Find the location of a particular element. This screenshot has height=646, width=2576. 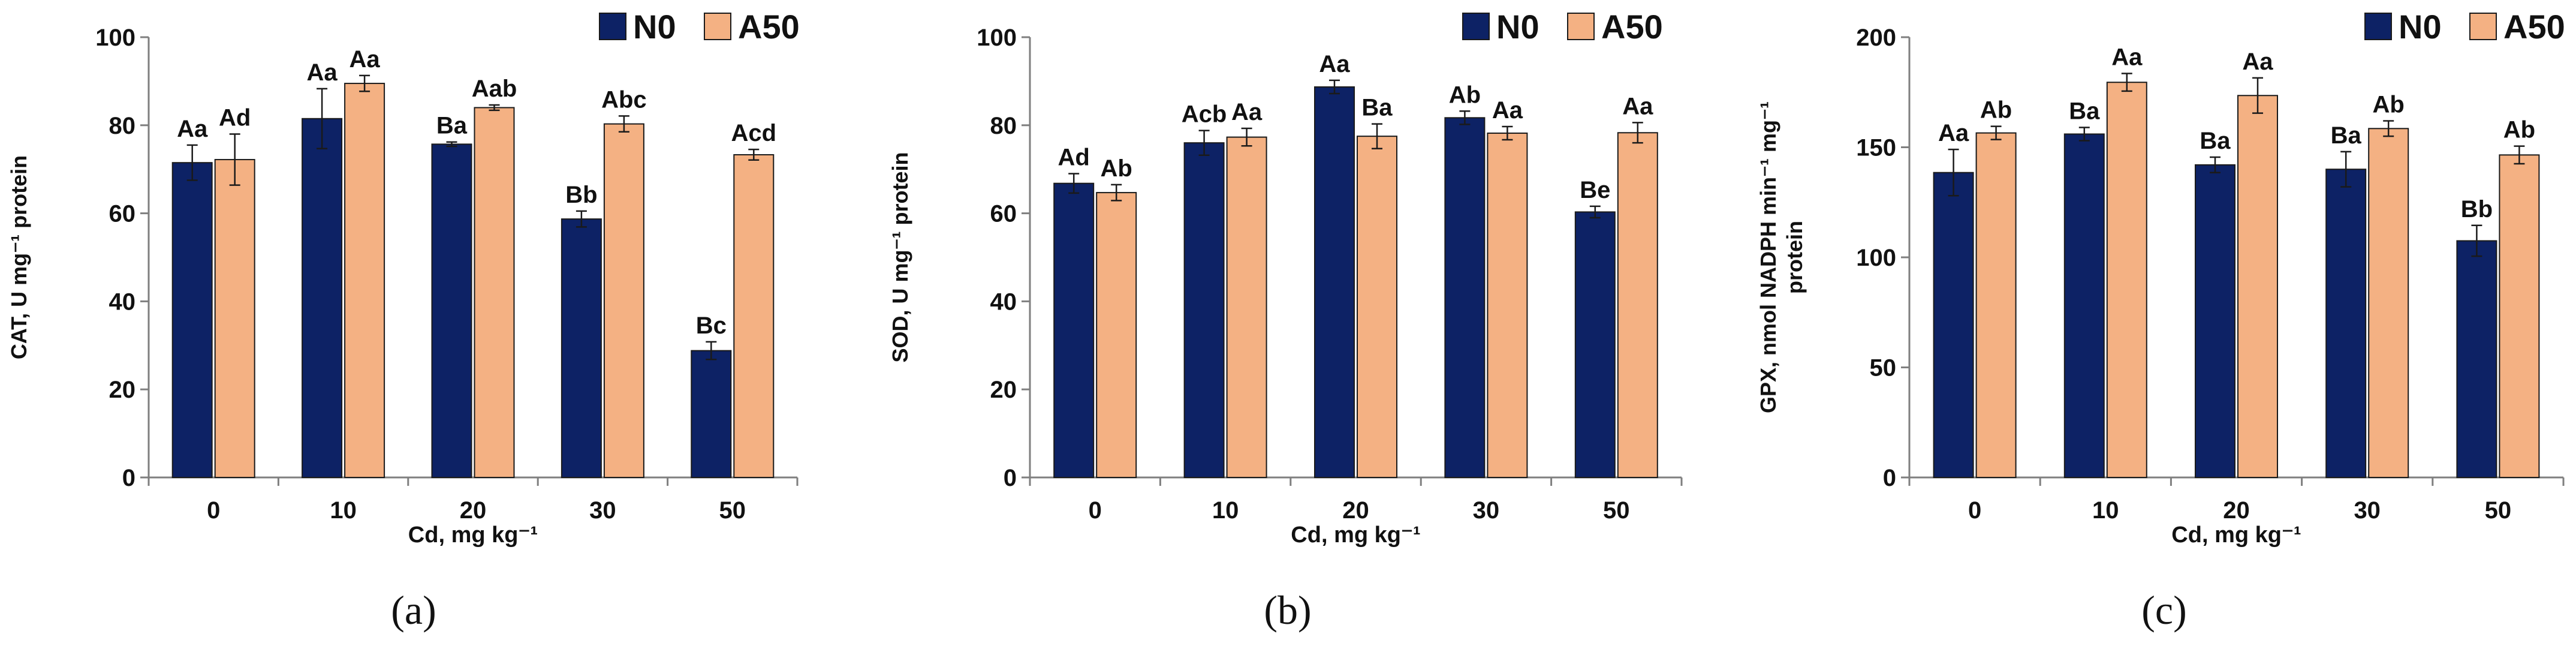

significance-label: Abc is located at coordinates (624, 99).